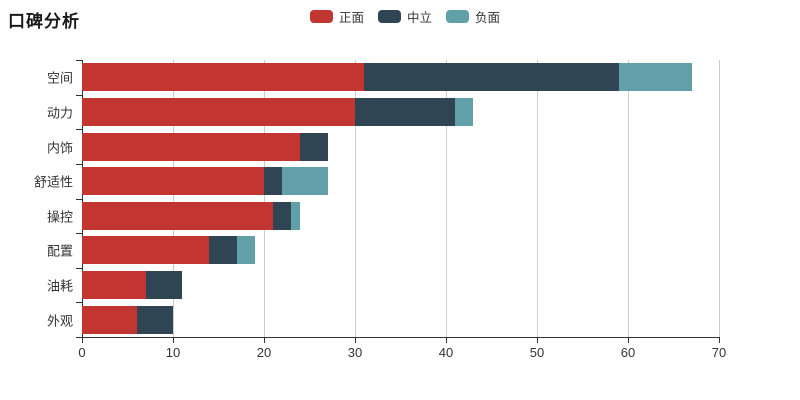 This screenshot has height=400, width=800. I want to click on category-label-1: 空间, so click(59, 78).